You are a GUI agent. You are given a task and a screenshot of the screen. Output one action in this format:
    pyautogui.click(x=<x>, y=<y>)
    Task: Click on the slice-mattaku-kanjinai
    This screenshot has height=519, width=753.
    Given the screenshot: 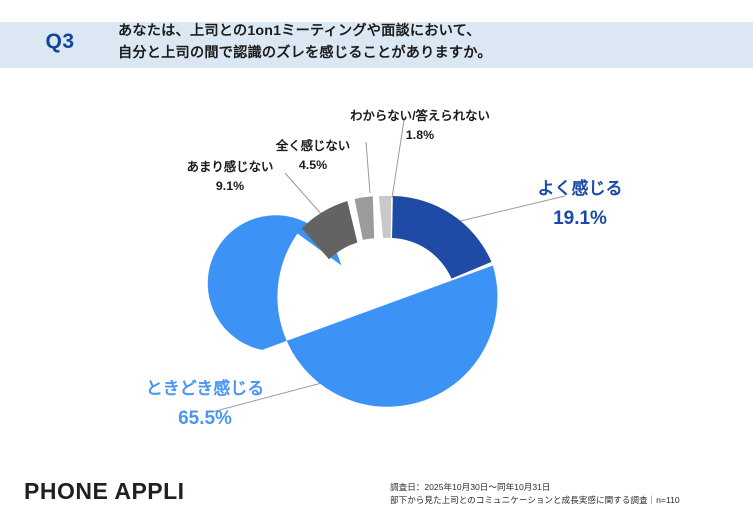 What is the action you would take?
    pyautogui.click(x=364, y=218)
    